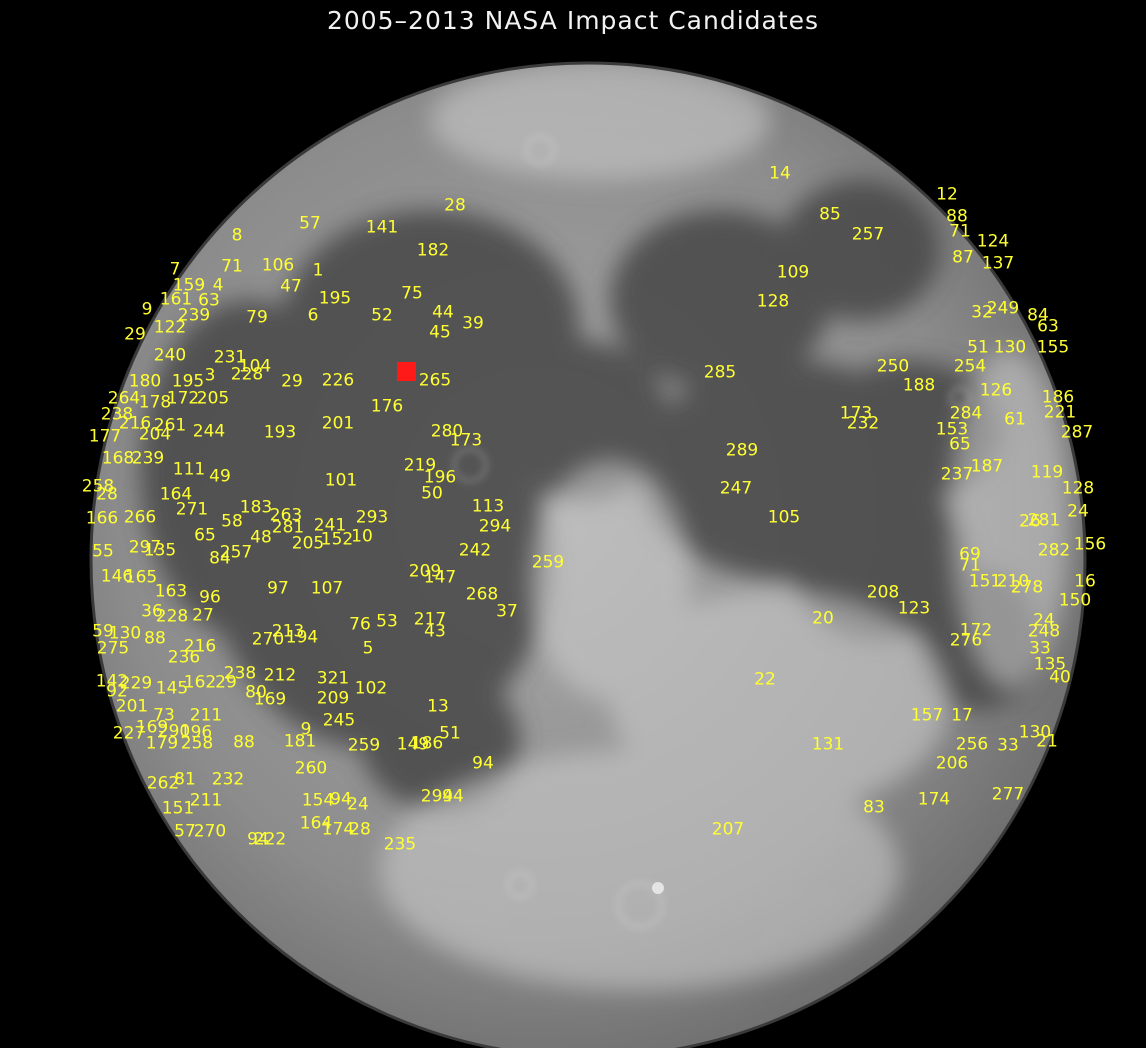 The height and width of the screenshot is (1048, 1146). I want to click on impact-label: 43, so click(435, 631).